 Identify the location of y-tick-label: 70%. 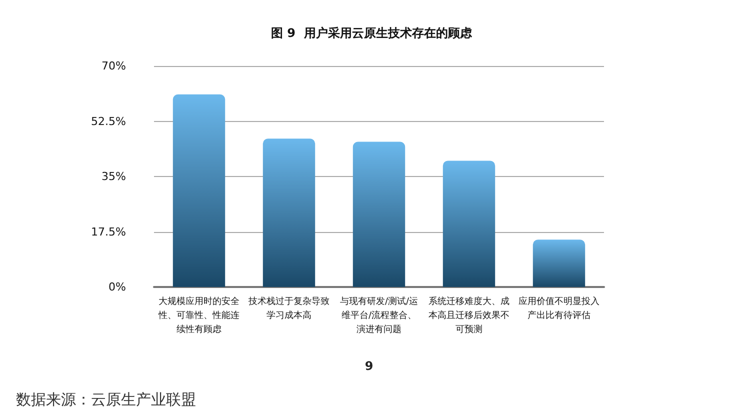
(114, 66).